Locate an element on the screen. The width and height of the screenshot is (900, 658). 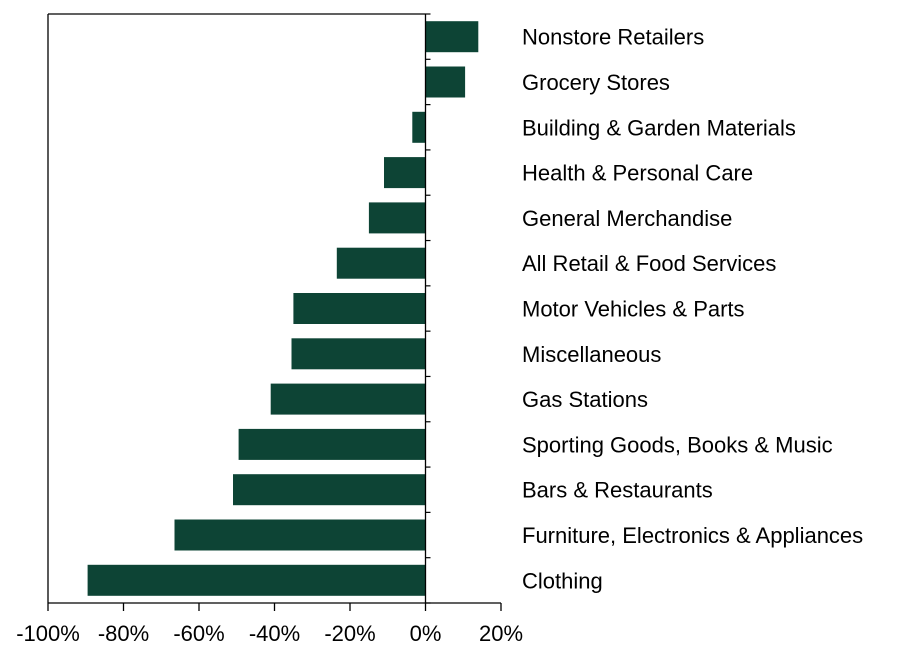
category-label-11: Furniture, Electronics & Appliances is located at coordinates (692, 535).